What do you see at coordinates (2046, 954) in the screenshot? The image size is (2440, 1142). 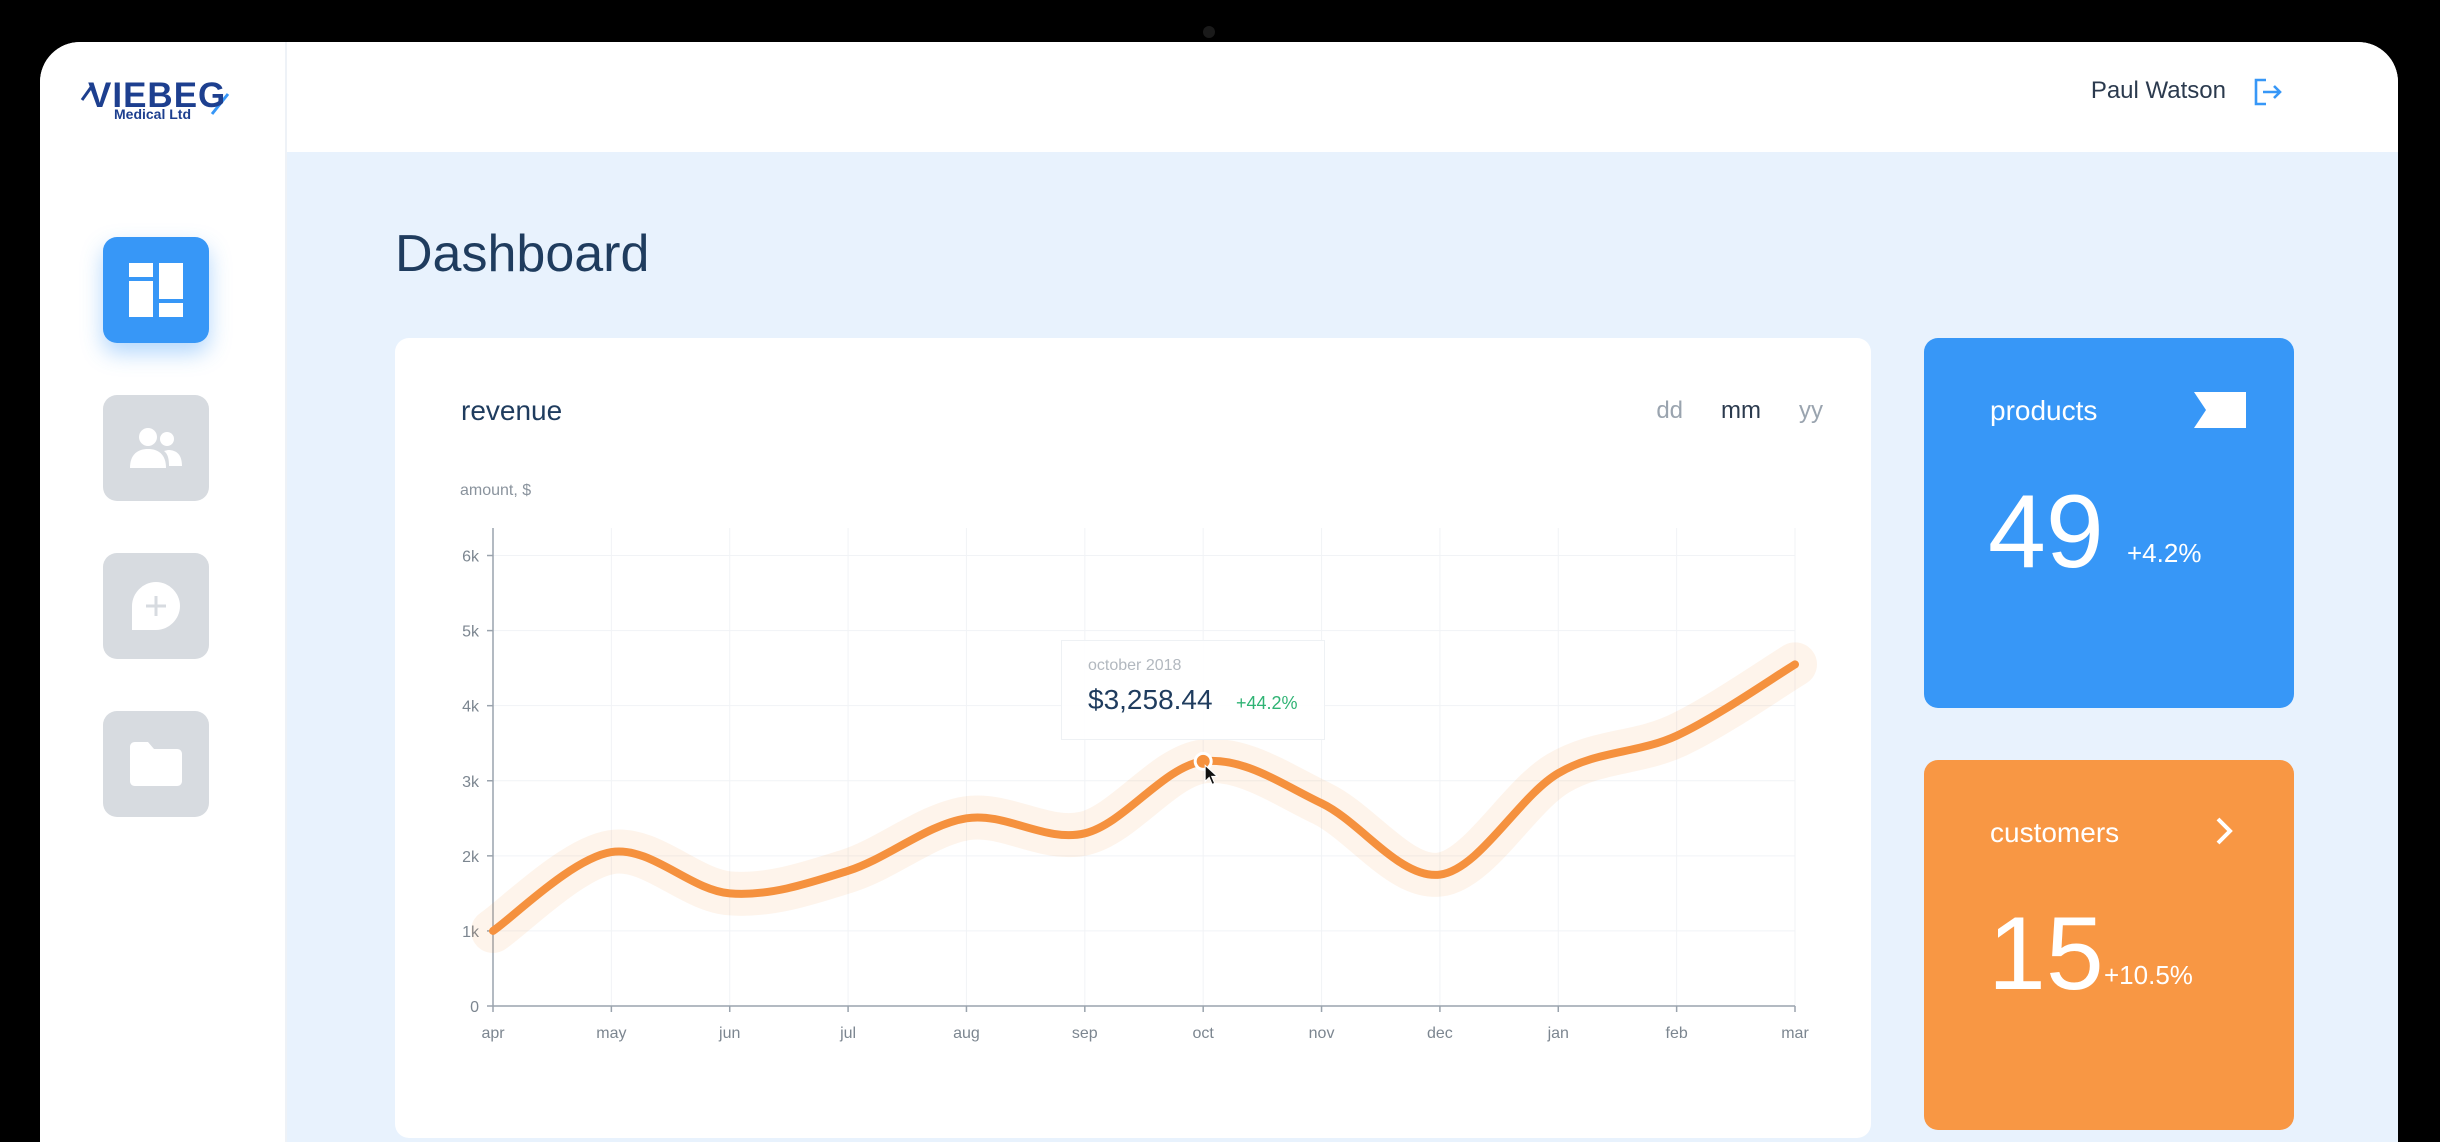 I see `customers-value: 15` at bounding box center [2046, 954].